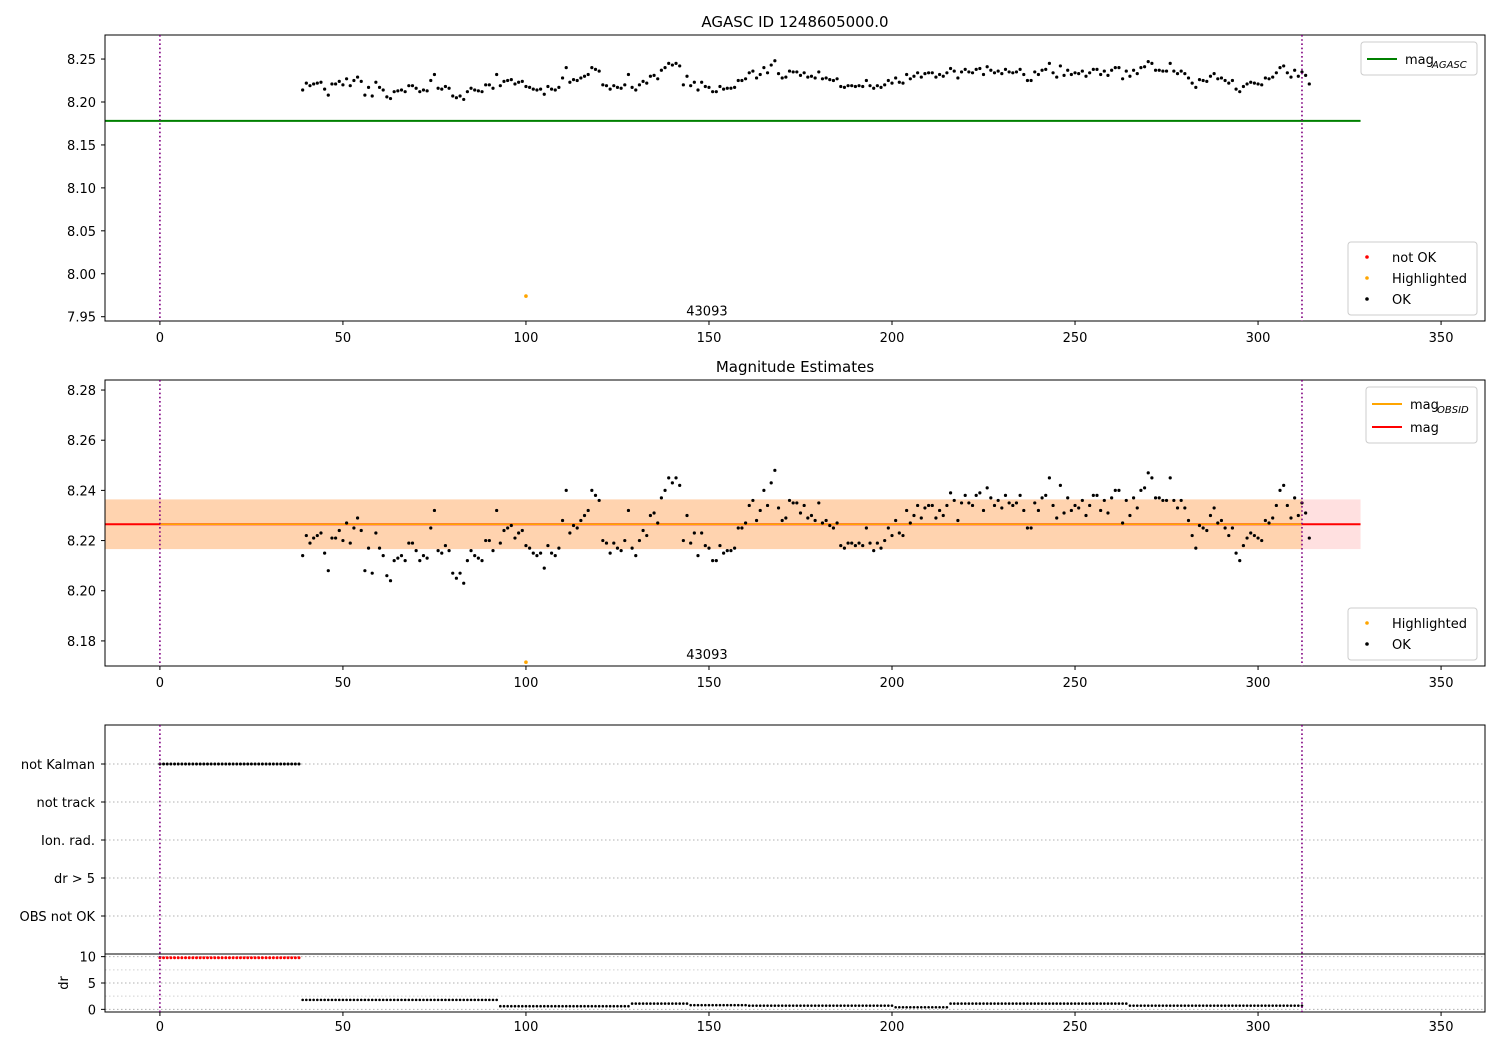  Describe the element at coordinates (1075, 1027) in the screenshot. I see `dr-x-tick-label: 250` at that location.